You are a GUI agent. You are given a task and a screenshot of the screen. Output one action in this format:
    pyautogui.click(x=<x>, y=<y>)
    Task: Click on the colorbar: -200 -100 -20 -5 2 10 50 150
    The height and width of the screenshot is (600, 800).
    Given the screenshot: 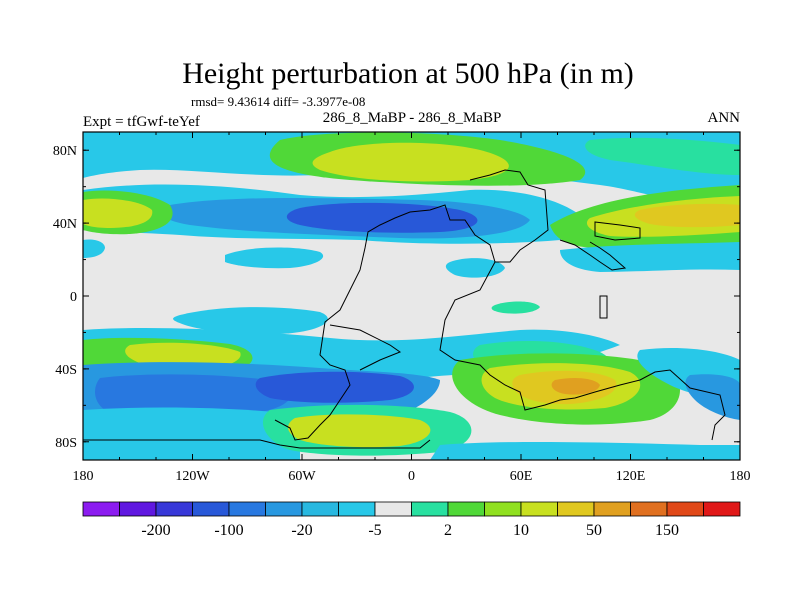 What is the action you would take?
    pyautogui.click(x=411, y=520)
    